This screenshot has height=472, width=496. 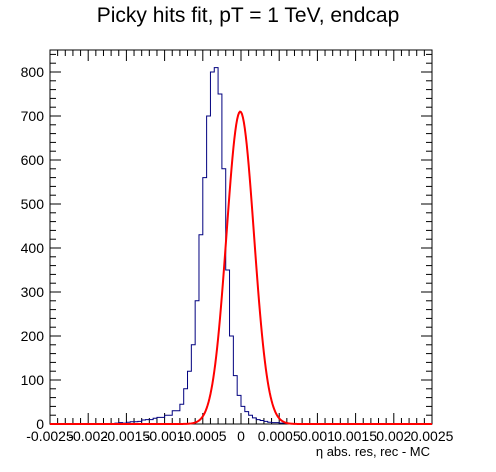 What do you see at coordinates (33, 292) in the screenshot?
I see `y-tick-label: 300` at bounding box center [33, 292].